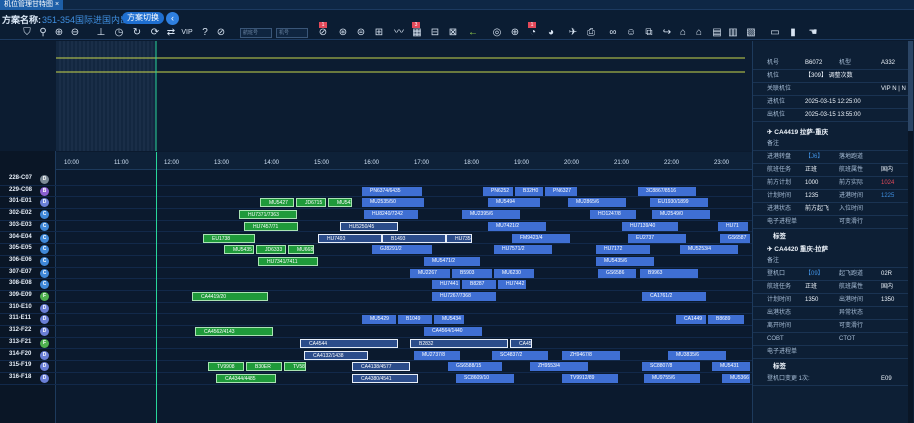 Image resolution: width=914 pixels, height=423 pixels. Describe the element at coordinates (453, 332) in the screenshot. I see `flight-bar: CA4564/1440` at that location.